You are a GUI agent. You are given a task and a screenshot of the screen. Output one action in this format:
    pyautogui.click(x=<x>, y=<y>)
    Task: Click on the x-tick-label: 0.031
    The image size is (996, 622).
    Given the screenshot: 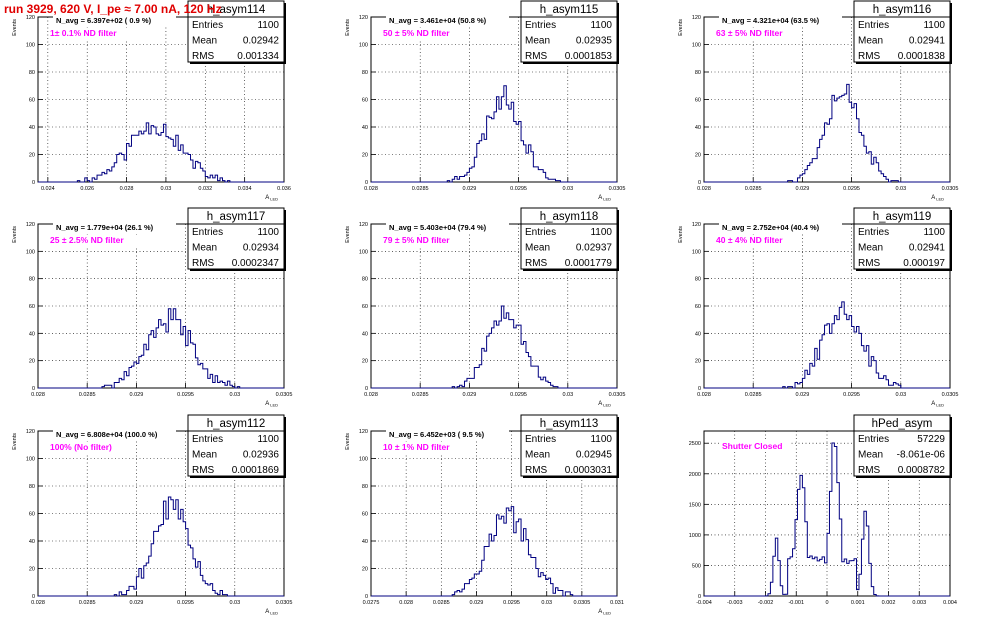 What is the action you would take?
    pyautogui.click(x=617, y=603)
    